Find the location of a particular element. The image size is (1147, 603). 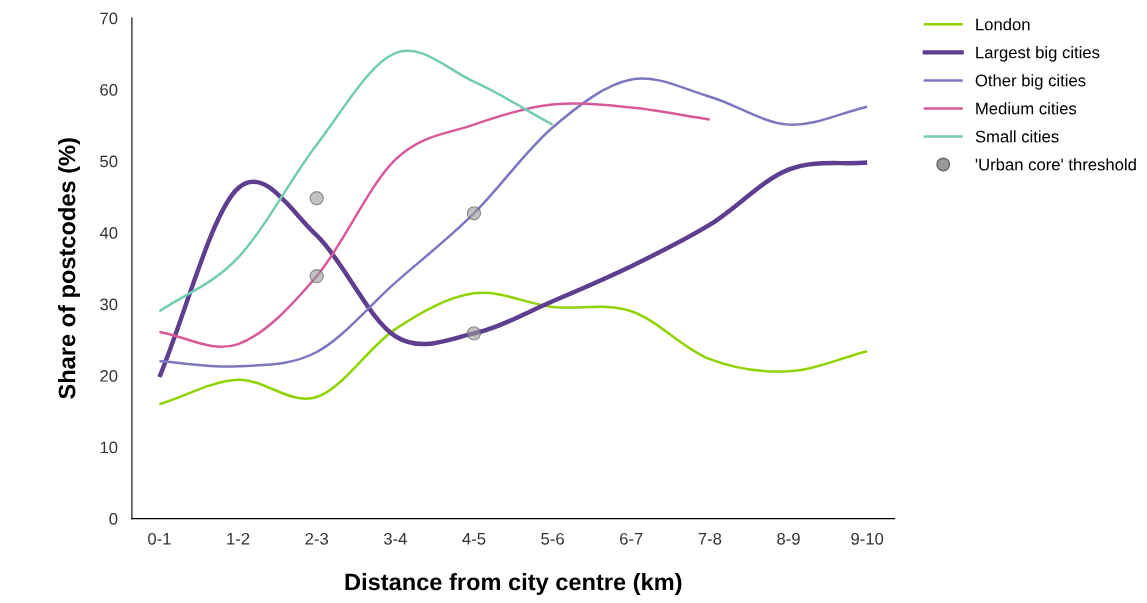

y-tick-label: 0 is located at coordinates (113, 518).